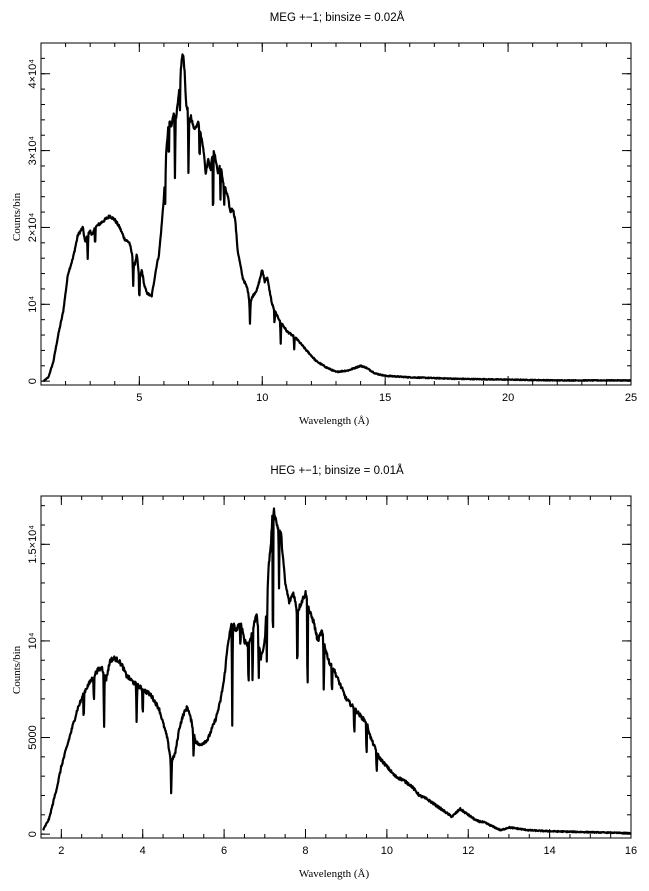 This screenshot has height=891, width=649. Describe the element at coordinates (631, 851) in the screenshot. I see `heg-x-tick-label: 16` at that location.